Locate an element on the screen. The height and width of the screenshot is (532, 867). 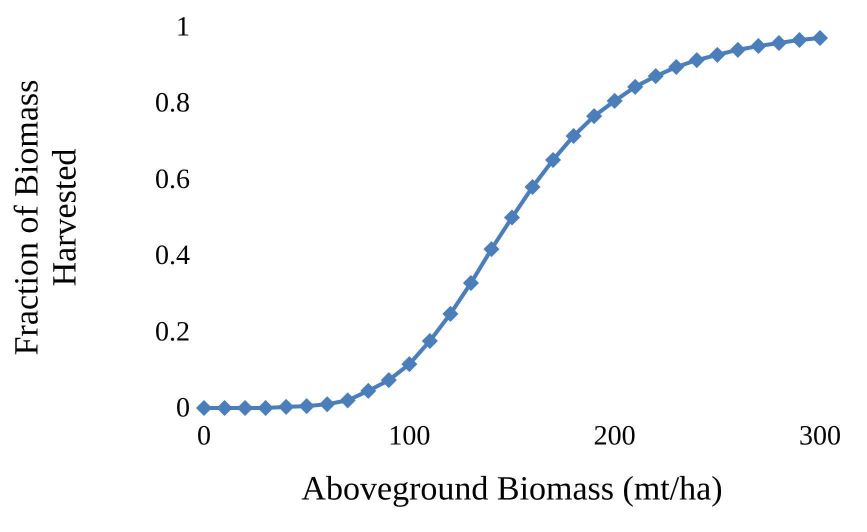
y-tick-label: 0.2 is located at coordinates (172, 332).